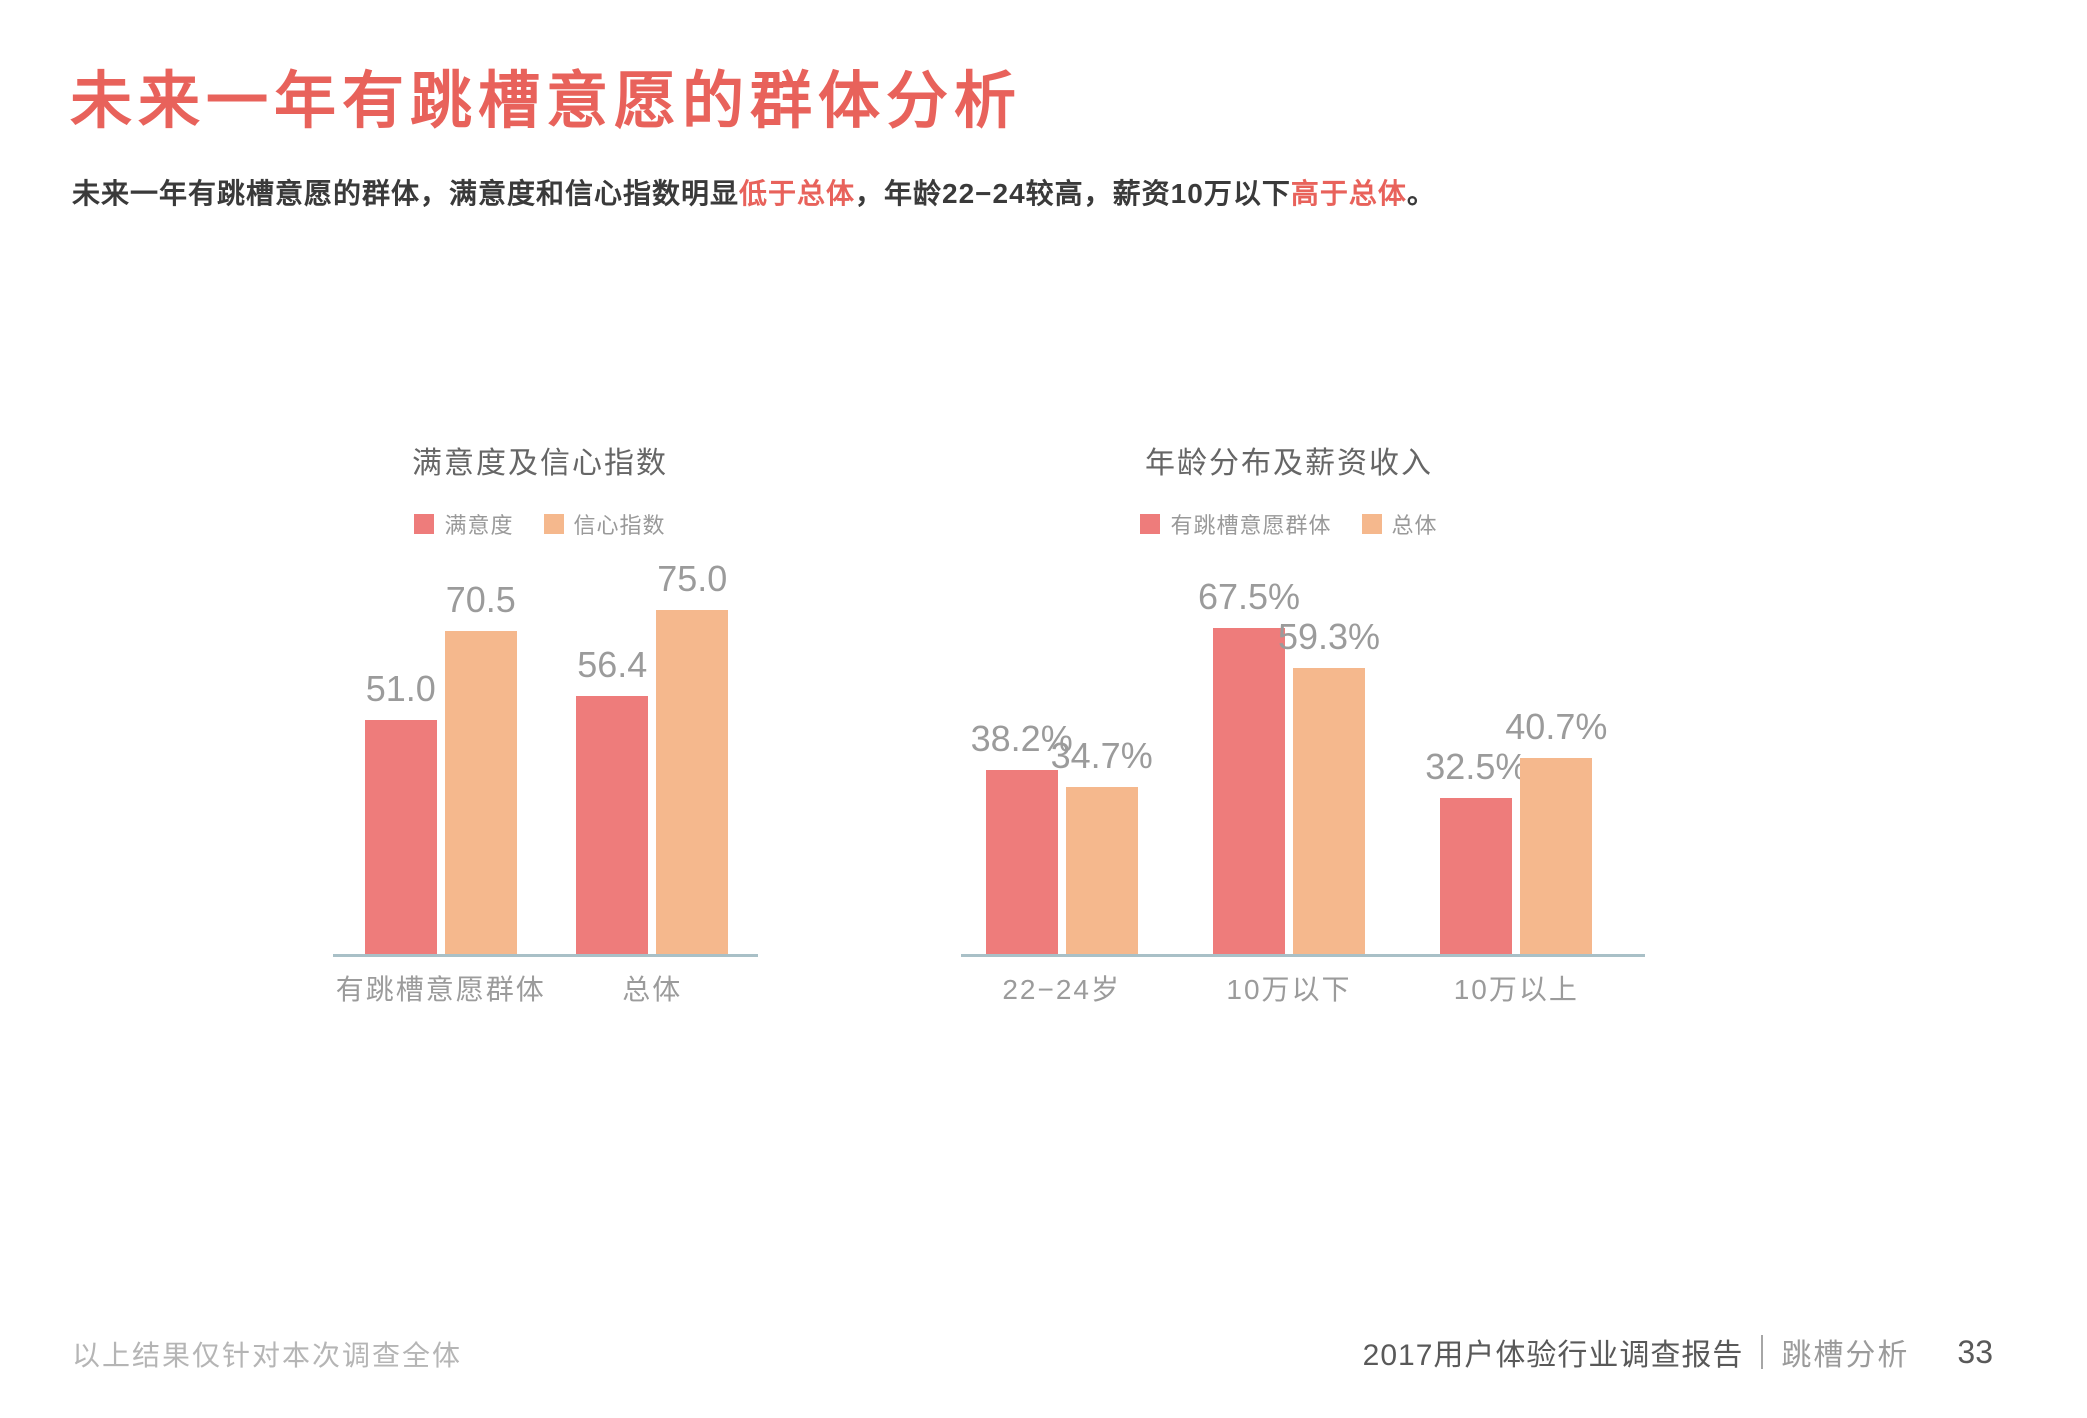  I want to click on bar-column: 67.5%, so click(1249, 765).